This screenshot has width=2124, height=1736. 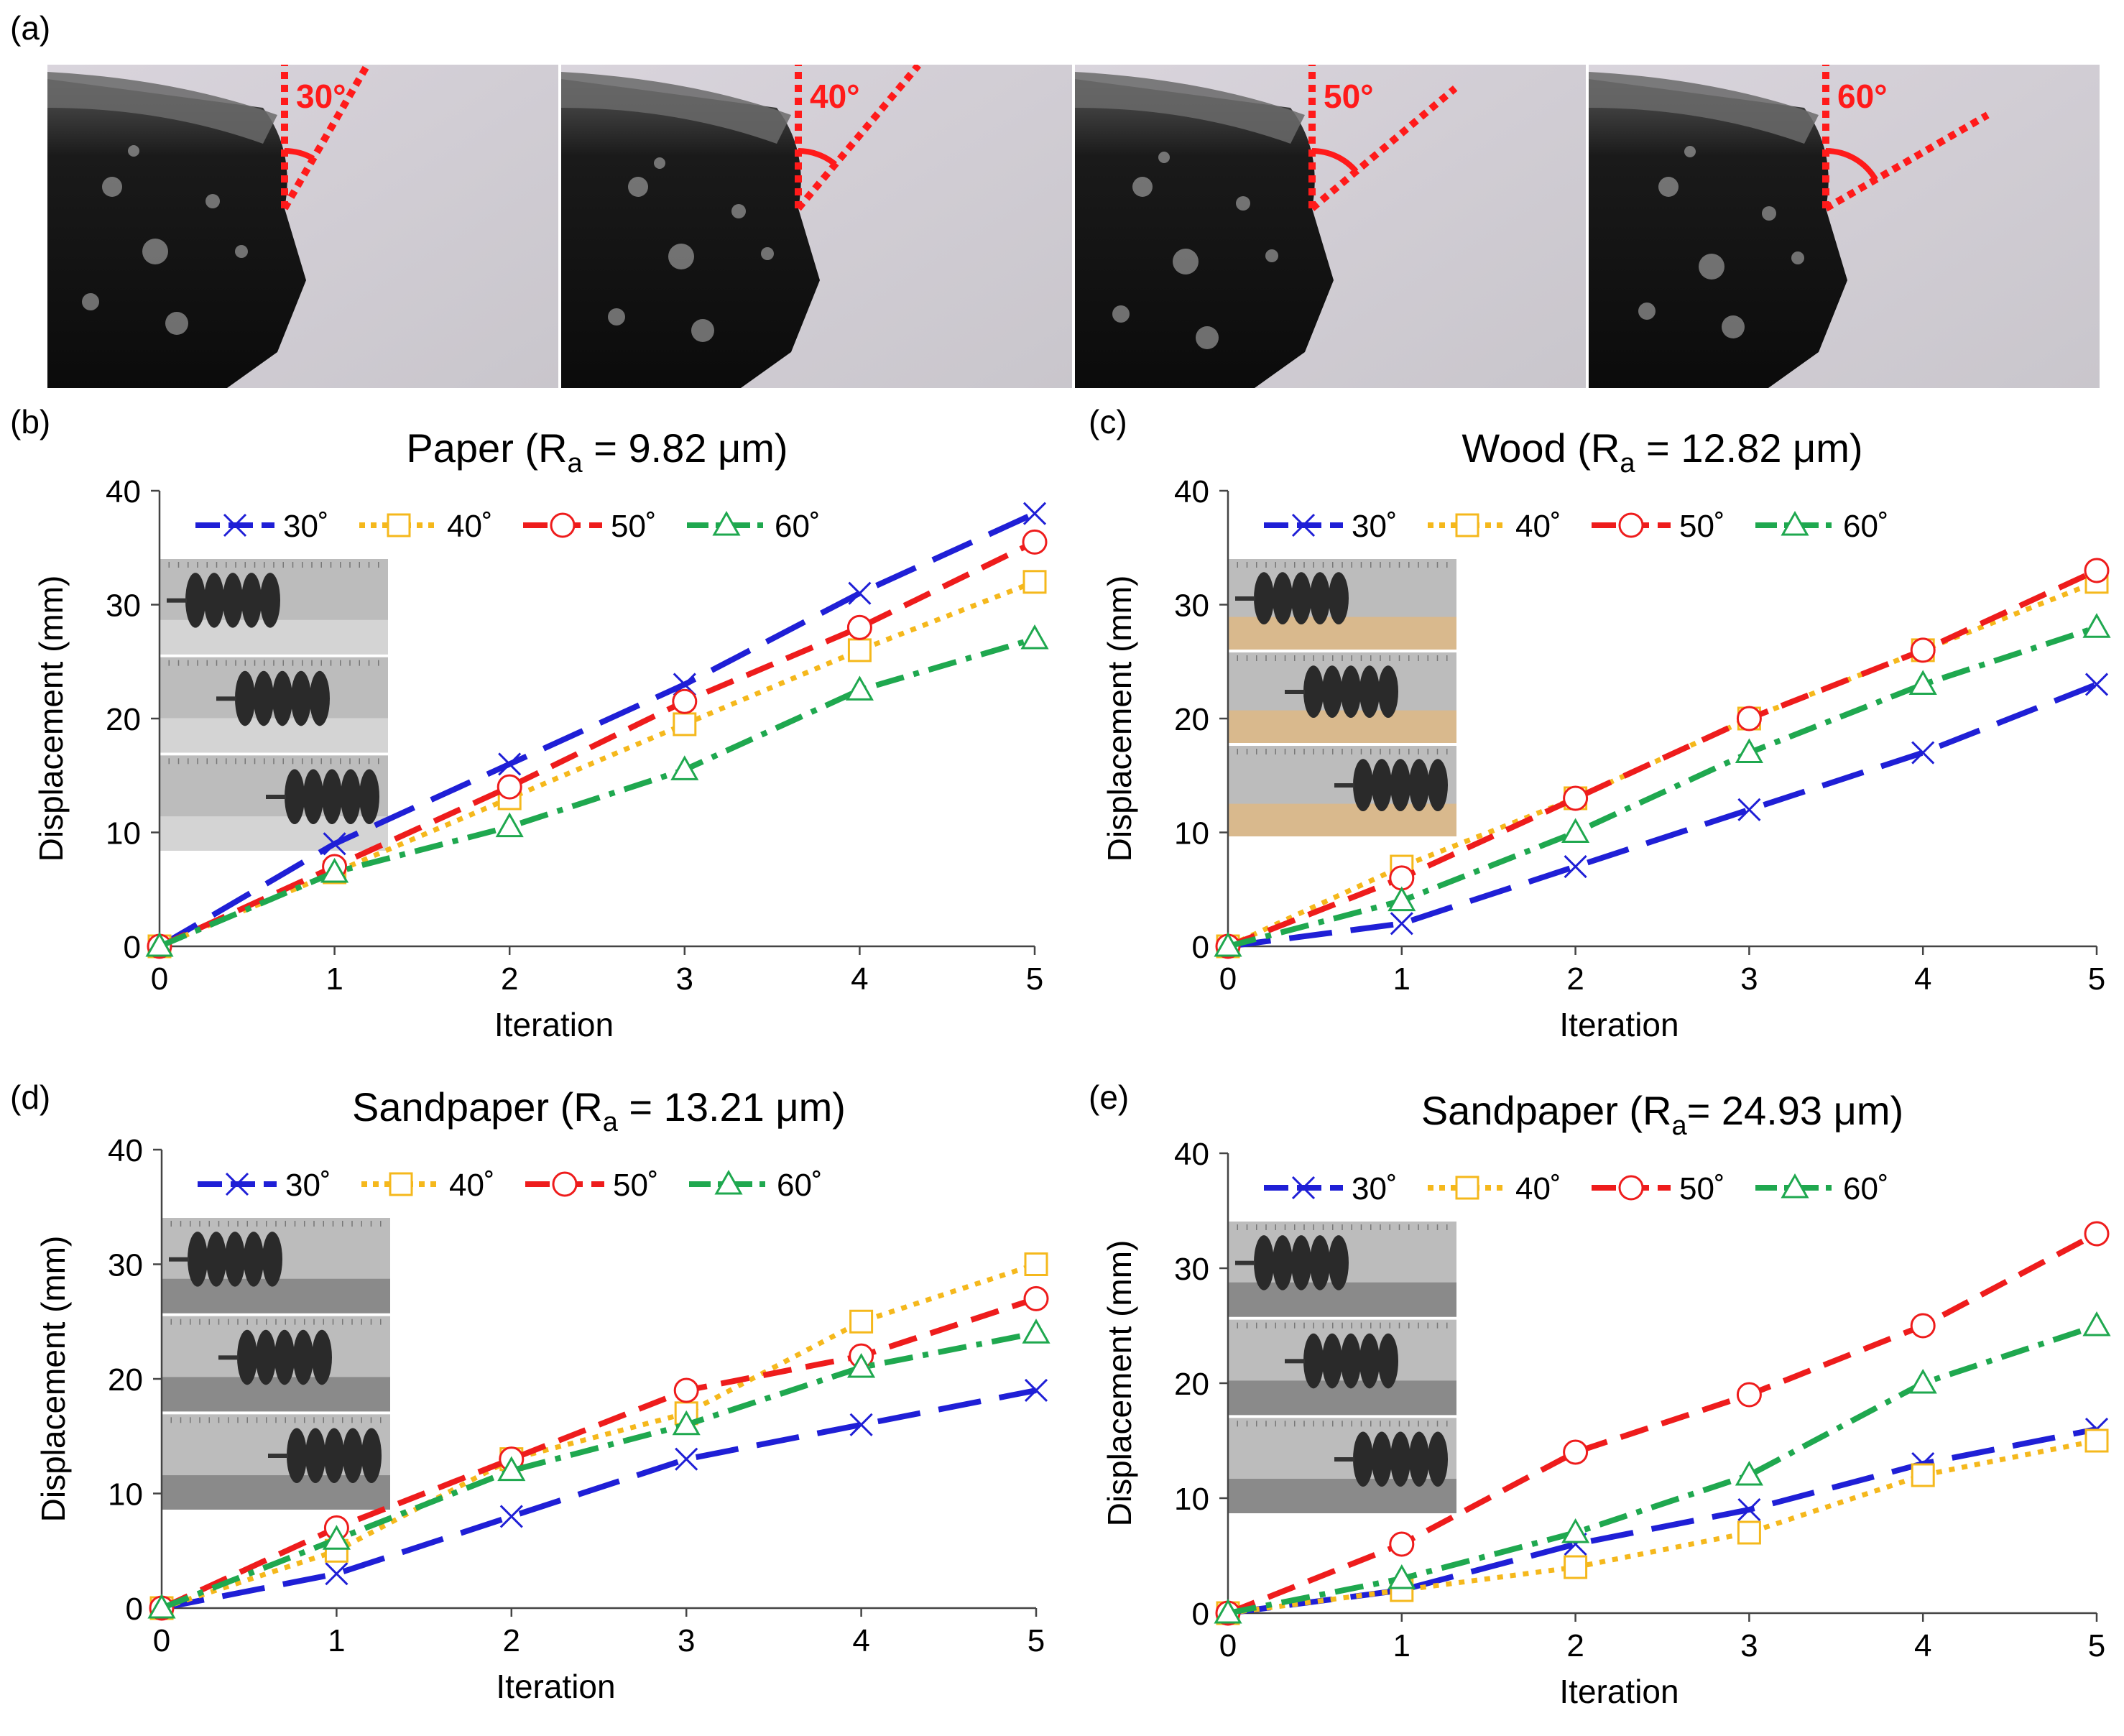 What do you see at coordinates (756, 1185) in the screenshot?
I see `legend-item-60: 60˚` at bounding box center [756, 1185].